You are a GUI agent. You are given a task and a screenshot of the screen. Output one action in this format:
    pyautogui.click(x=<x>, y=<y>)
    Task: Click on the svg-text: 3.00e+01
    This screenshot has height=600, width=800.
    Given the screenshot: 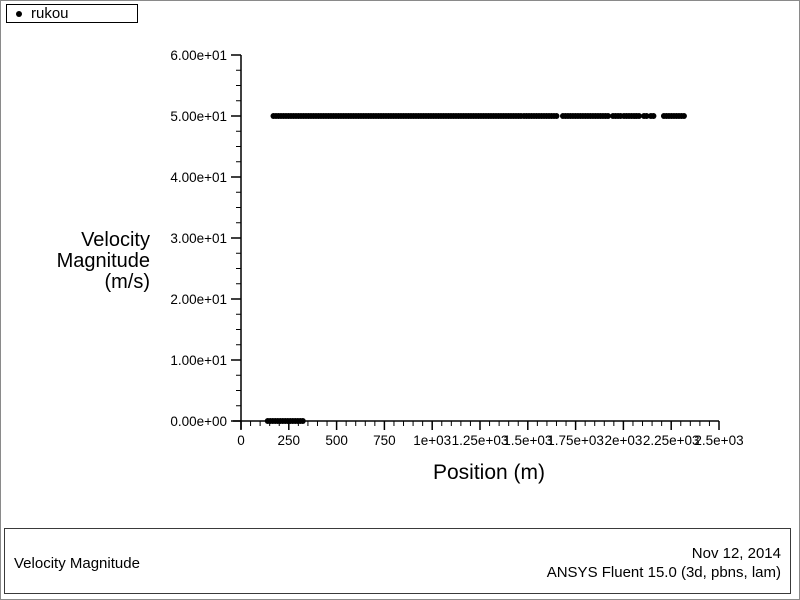 What is the action you would take?
    pyautogui.click(x=198, y=238)
    